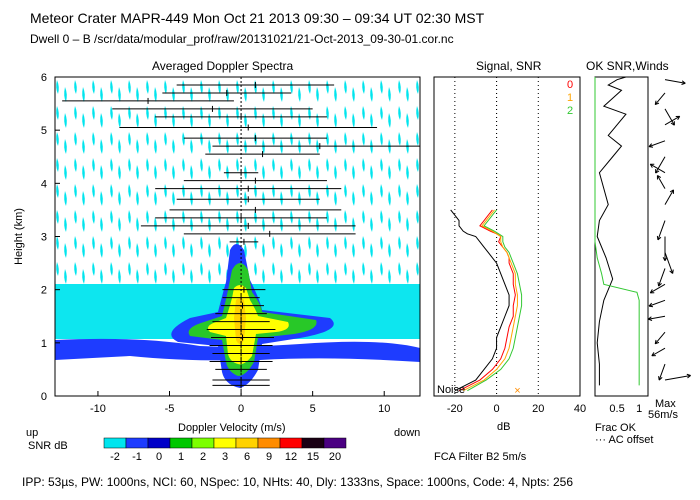 This screenshot has height=500, width=700. What do you see at coordinates (669, 230) in the screenshot?
I see `wind-barbs` at bounding box center [669, 230].